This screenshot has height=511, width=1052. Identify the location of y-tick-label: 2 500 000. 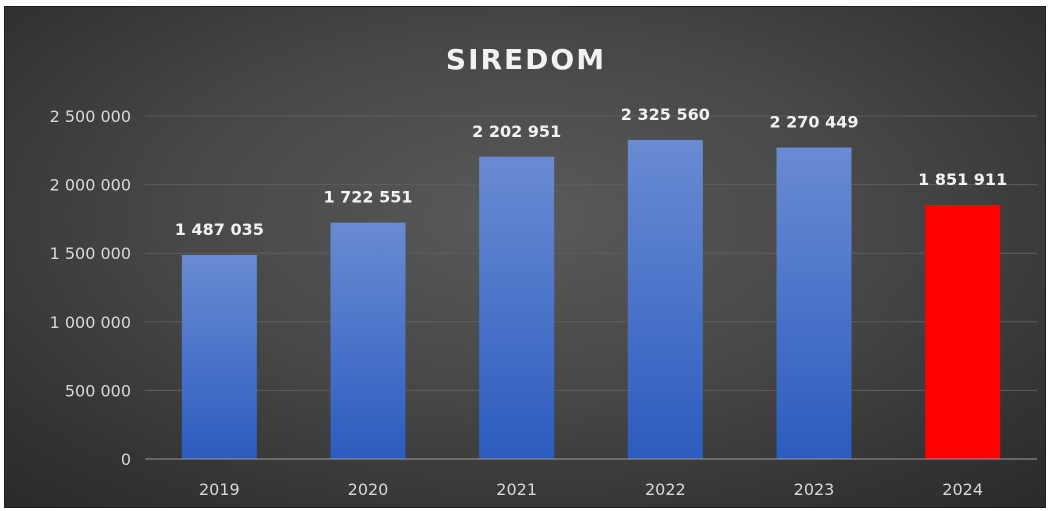
(90, 116).